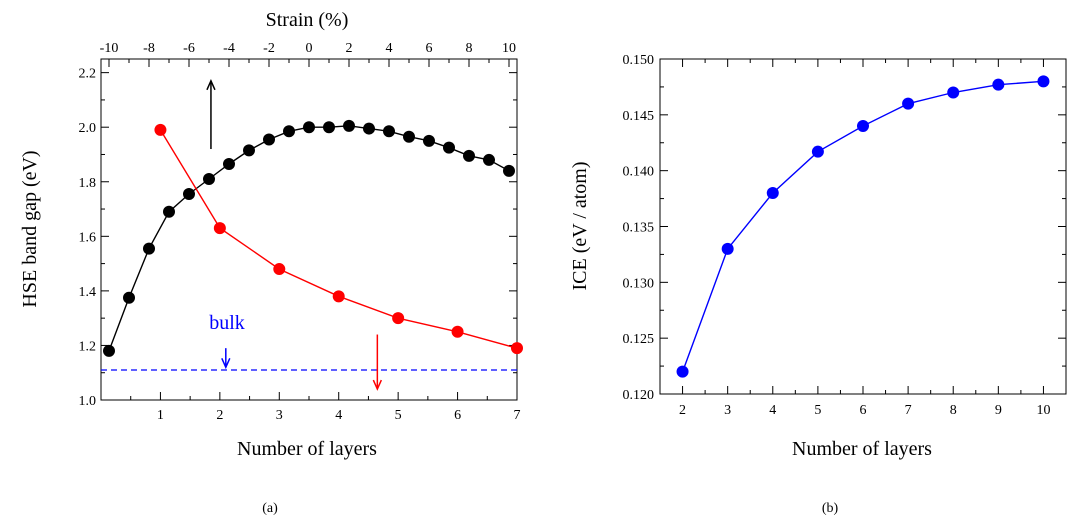 This screenshot has height=519, width=1072. What do you see at coordinates (639, 60) in the screenshot?
I see `y-tick-label: 0.150` at bounding box center [639, 60].